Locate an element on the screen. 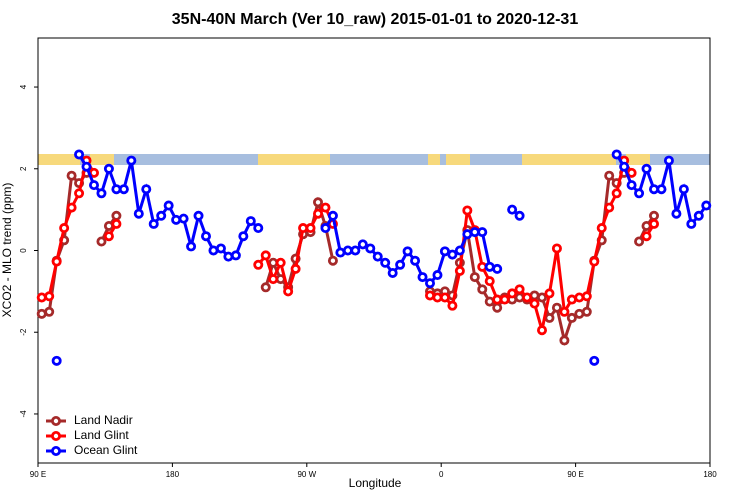 The width and height of the screenshot is (750, 500). y-tick-label: -2 is located at coordinates (23, 332).